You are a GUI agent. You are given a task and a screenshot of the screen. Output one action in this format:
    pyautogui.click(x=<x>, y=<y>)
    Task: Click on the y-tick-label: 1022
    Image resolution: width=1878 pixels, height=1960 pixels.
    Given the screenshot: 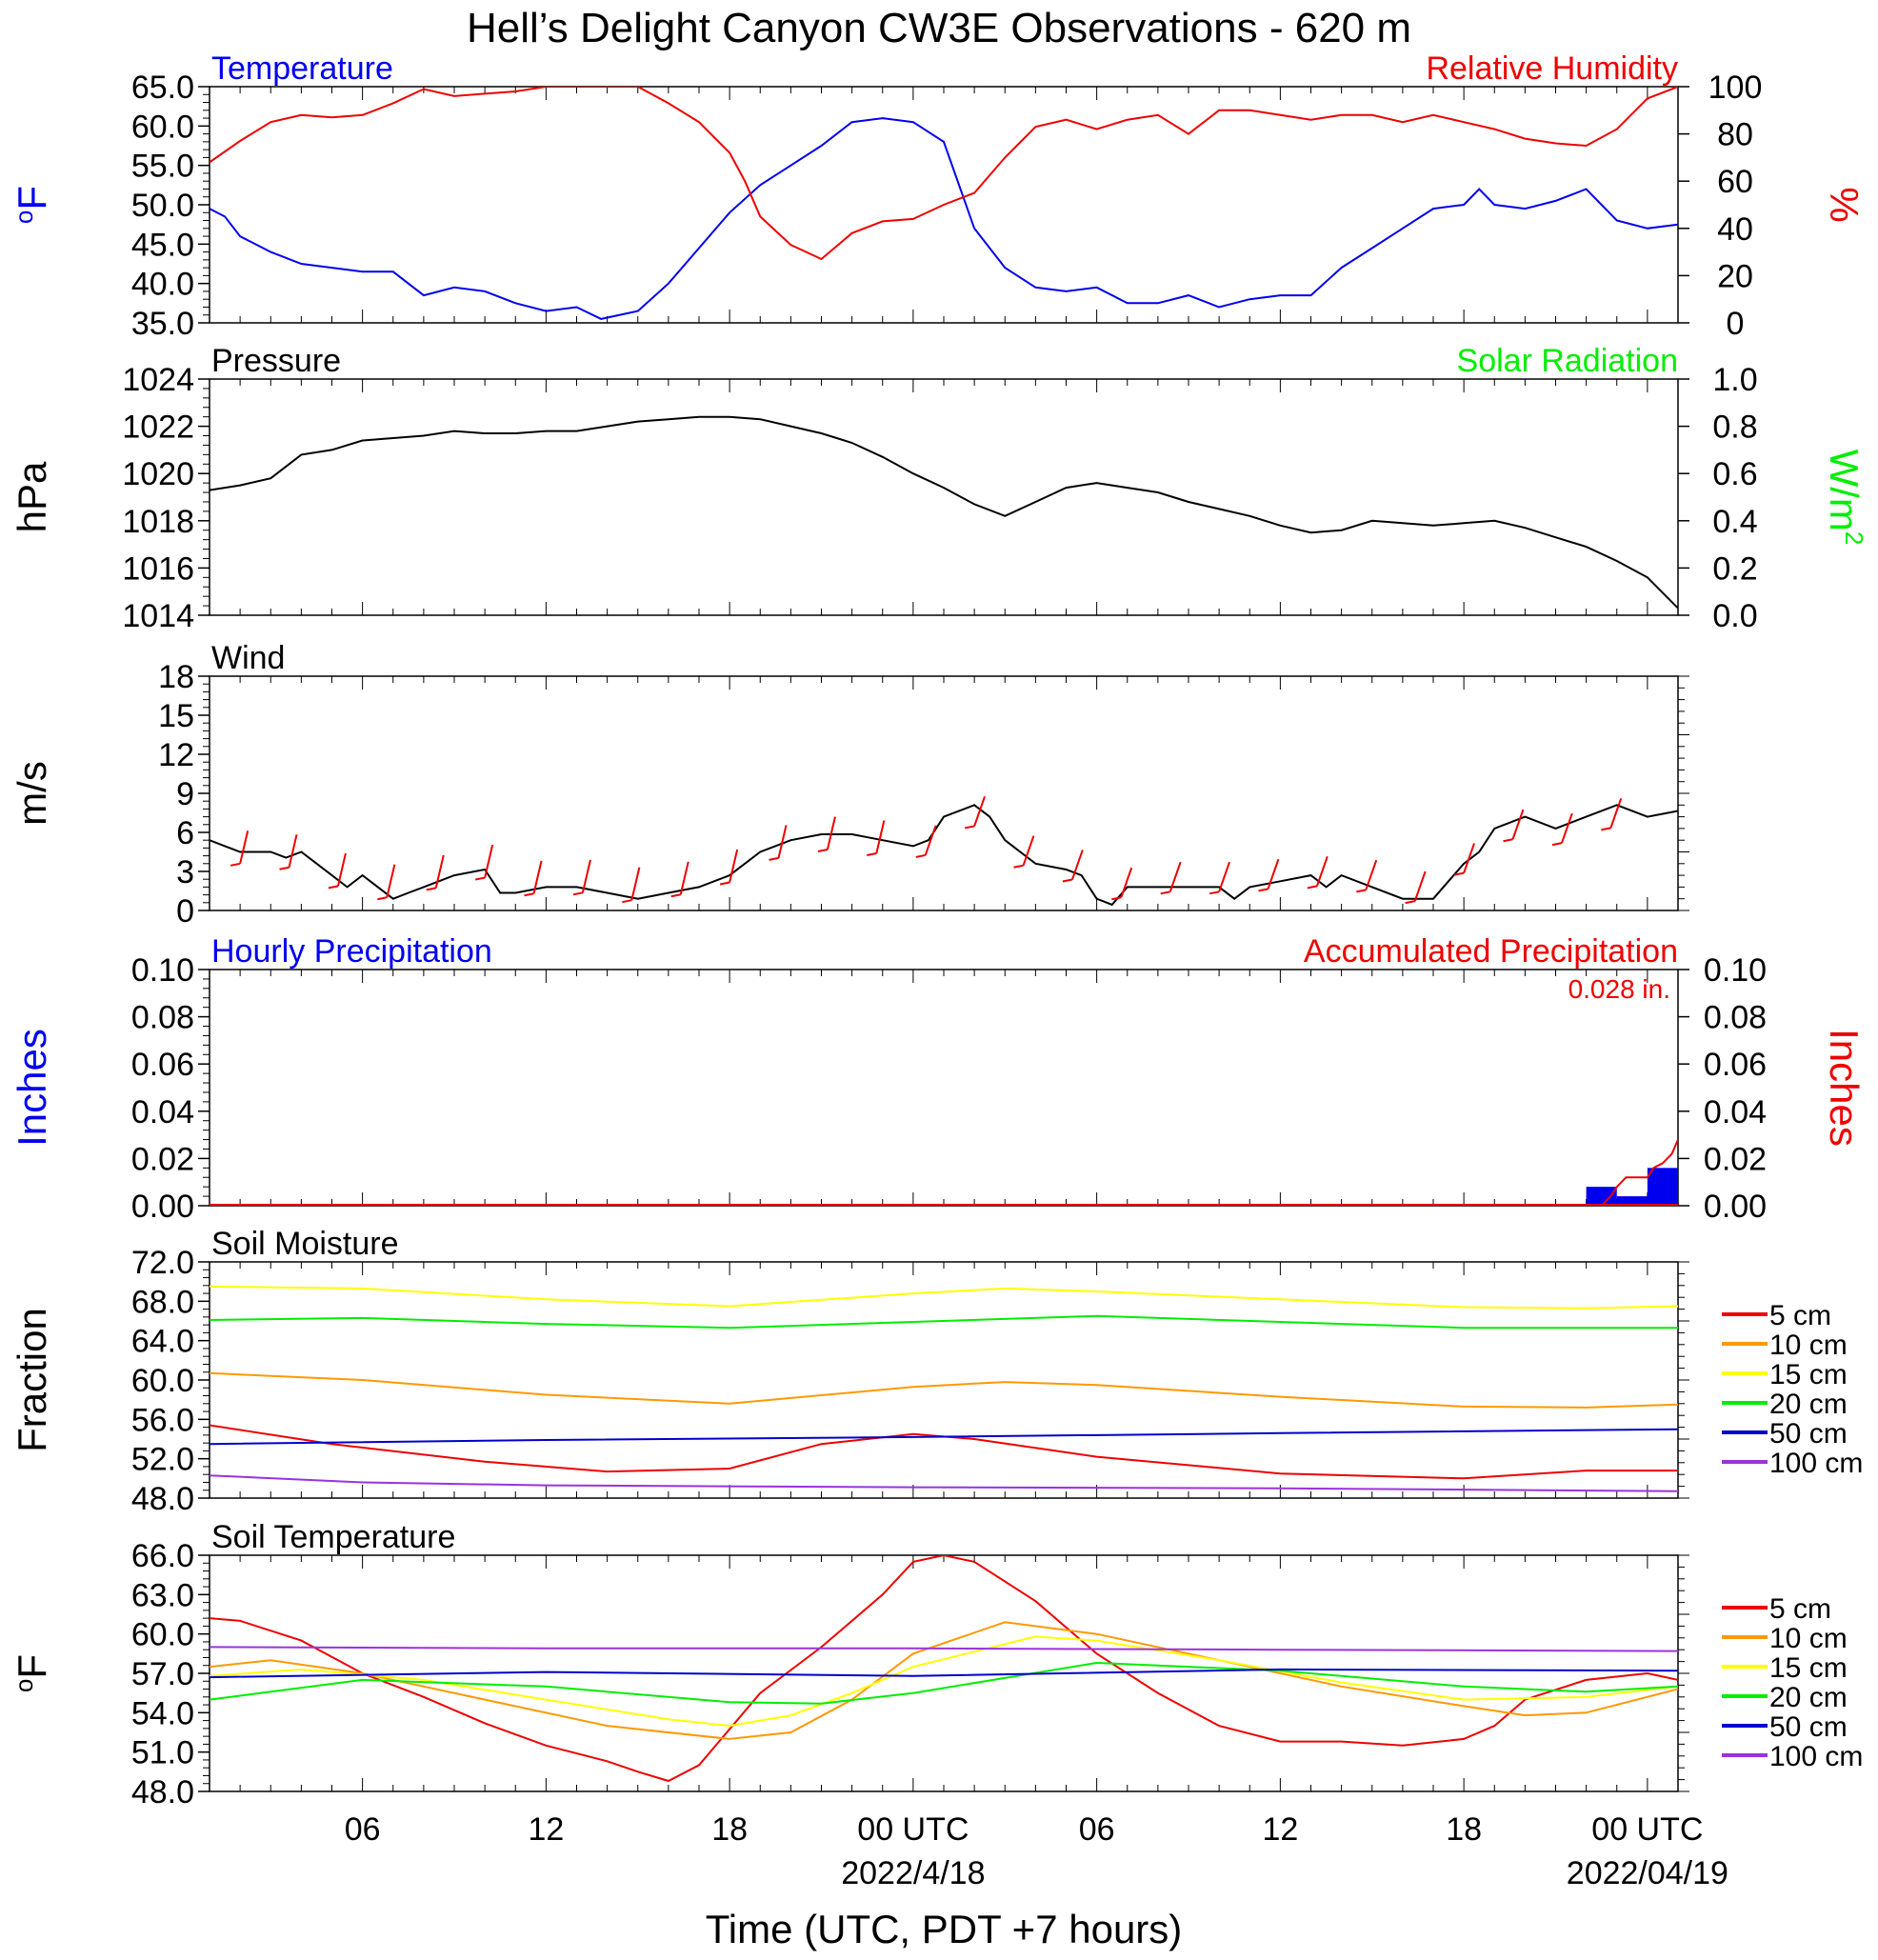 What is the action you would take?
    pyautogui.click(x=158, y=428)
    